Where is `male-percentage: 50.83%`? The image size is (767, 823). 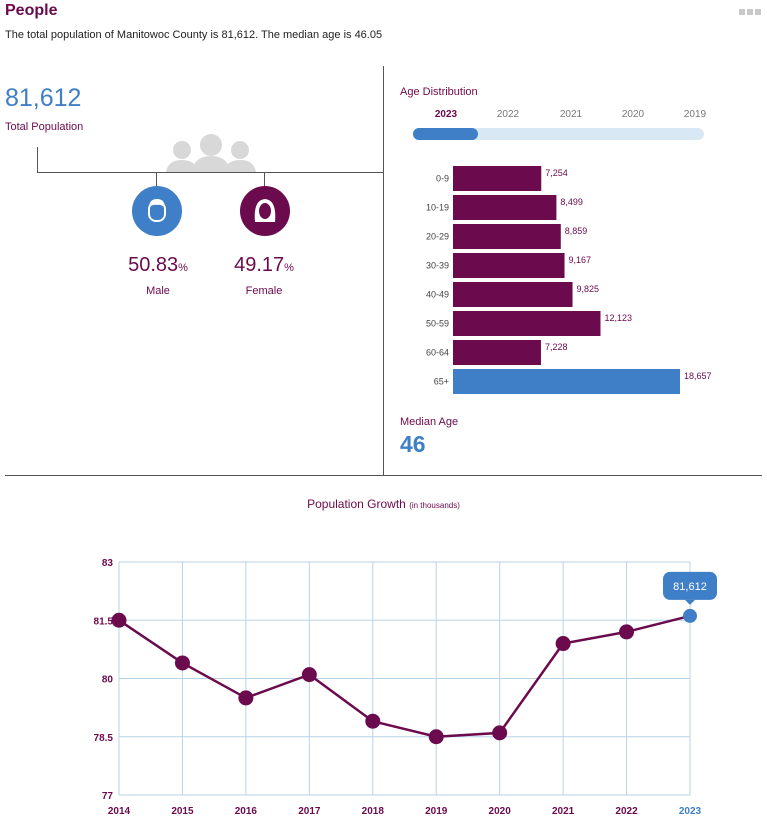
male-percentage: 50.83% is located at coordinates (158, 265).